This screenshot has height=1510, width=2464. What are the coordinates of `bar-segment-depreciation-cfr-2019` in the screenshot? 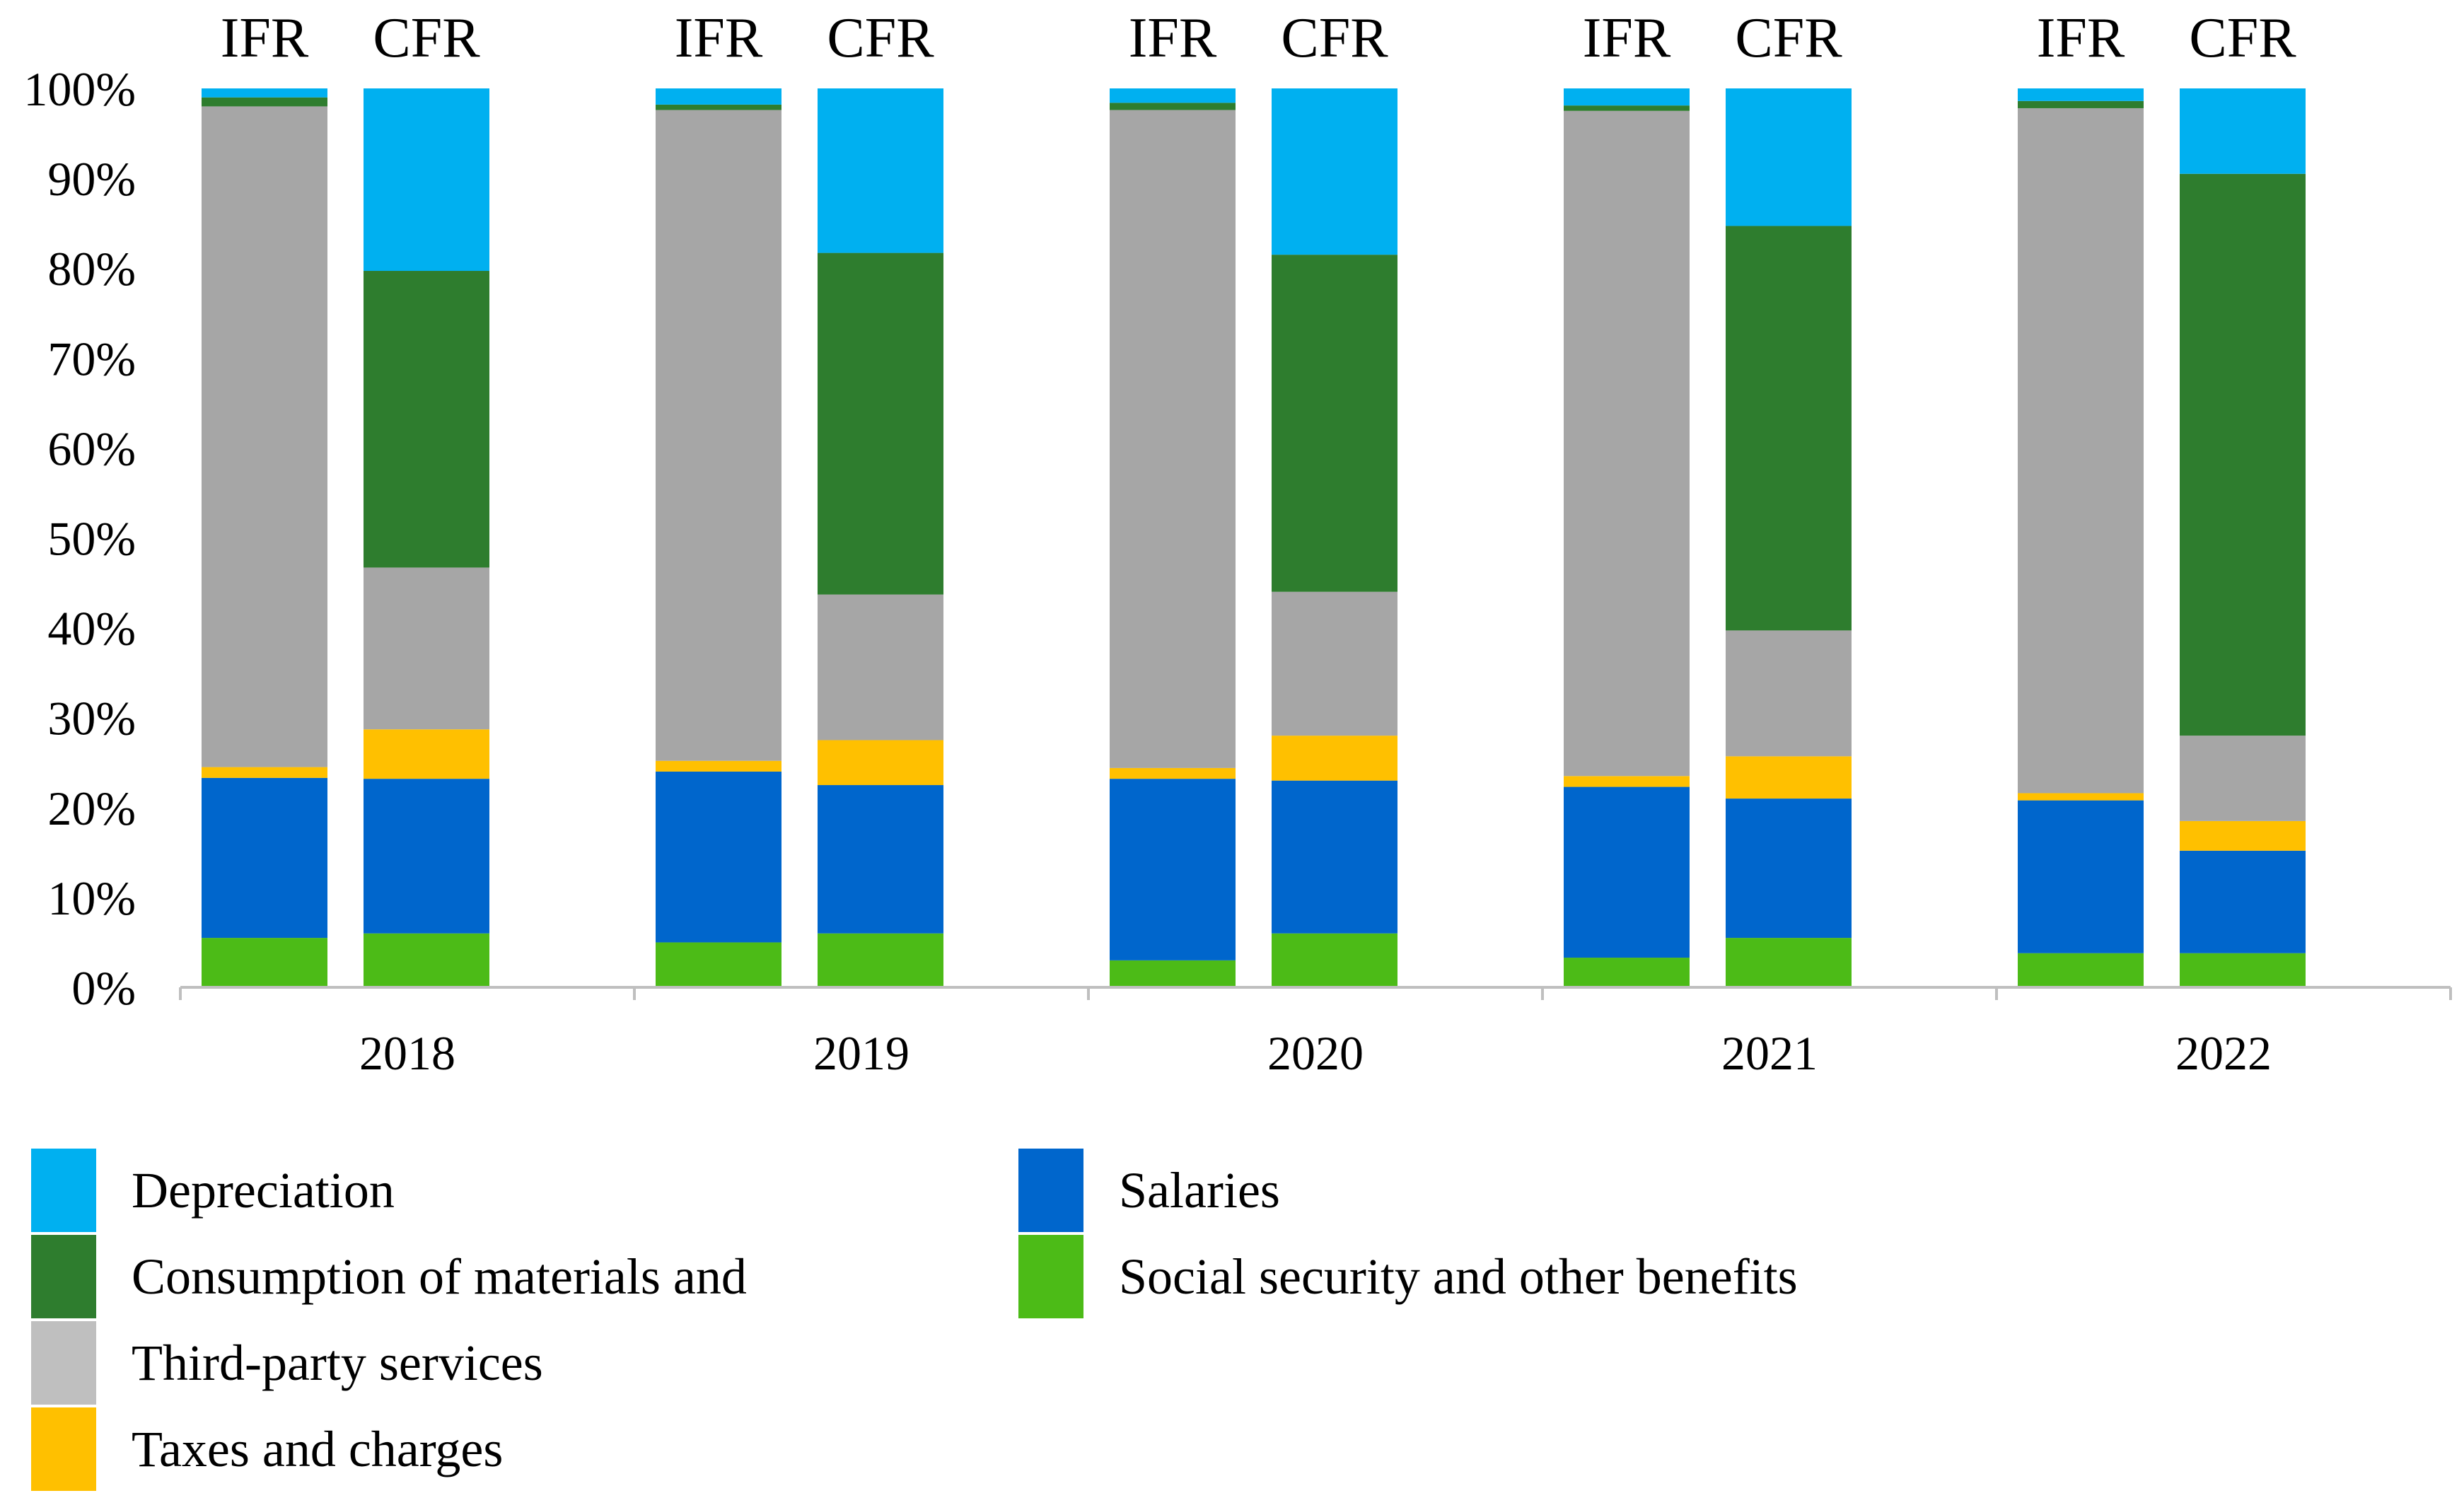 It's located at (880, 170).